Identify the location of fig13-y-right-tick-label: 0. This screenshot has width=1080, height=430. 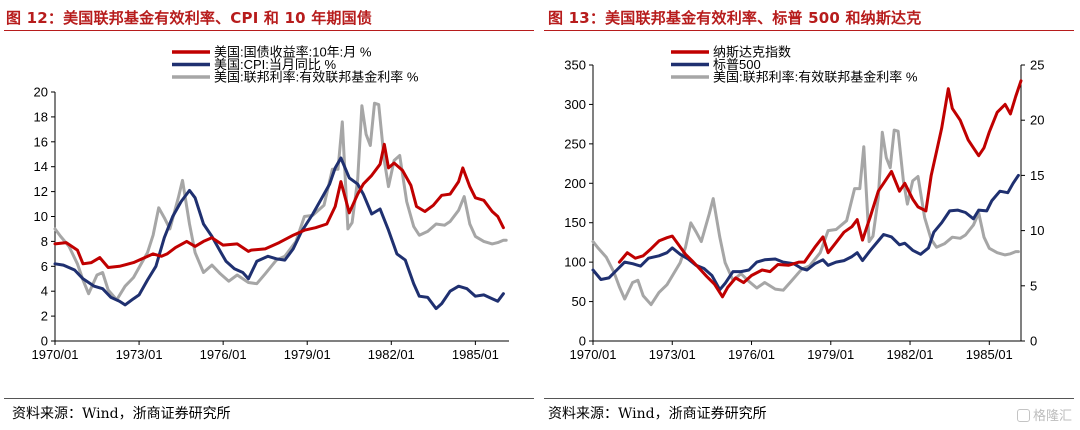
(1033, 341).